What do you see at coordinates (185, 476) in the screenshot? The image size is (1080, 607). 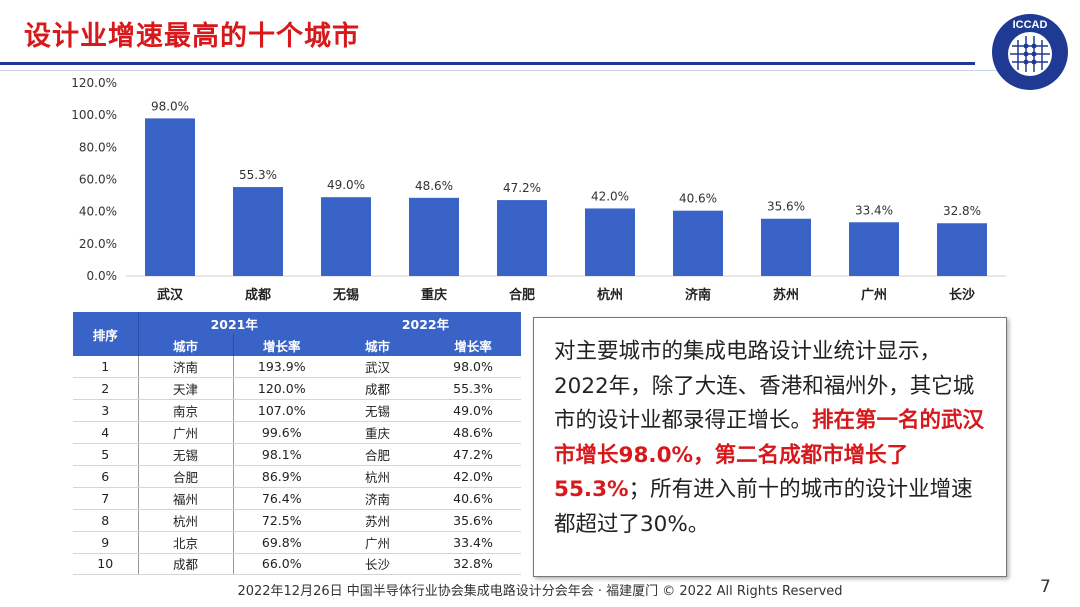 I see `city-2021-cell: 合肥` at bounding box center [185, 476].